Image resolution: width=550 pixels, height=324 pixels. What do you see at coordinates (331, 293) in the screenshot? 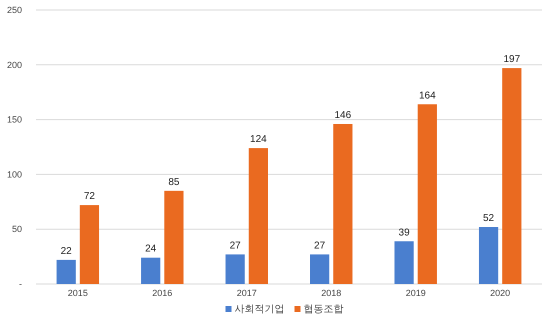
I see `x-tick-label: 2018` at bounding box center [331, 293].